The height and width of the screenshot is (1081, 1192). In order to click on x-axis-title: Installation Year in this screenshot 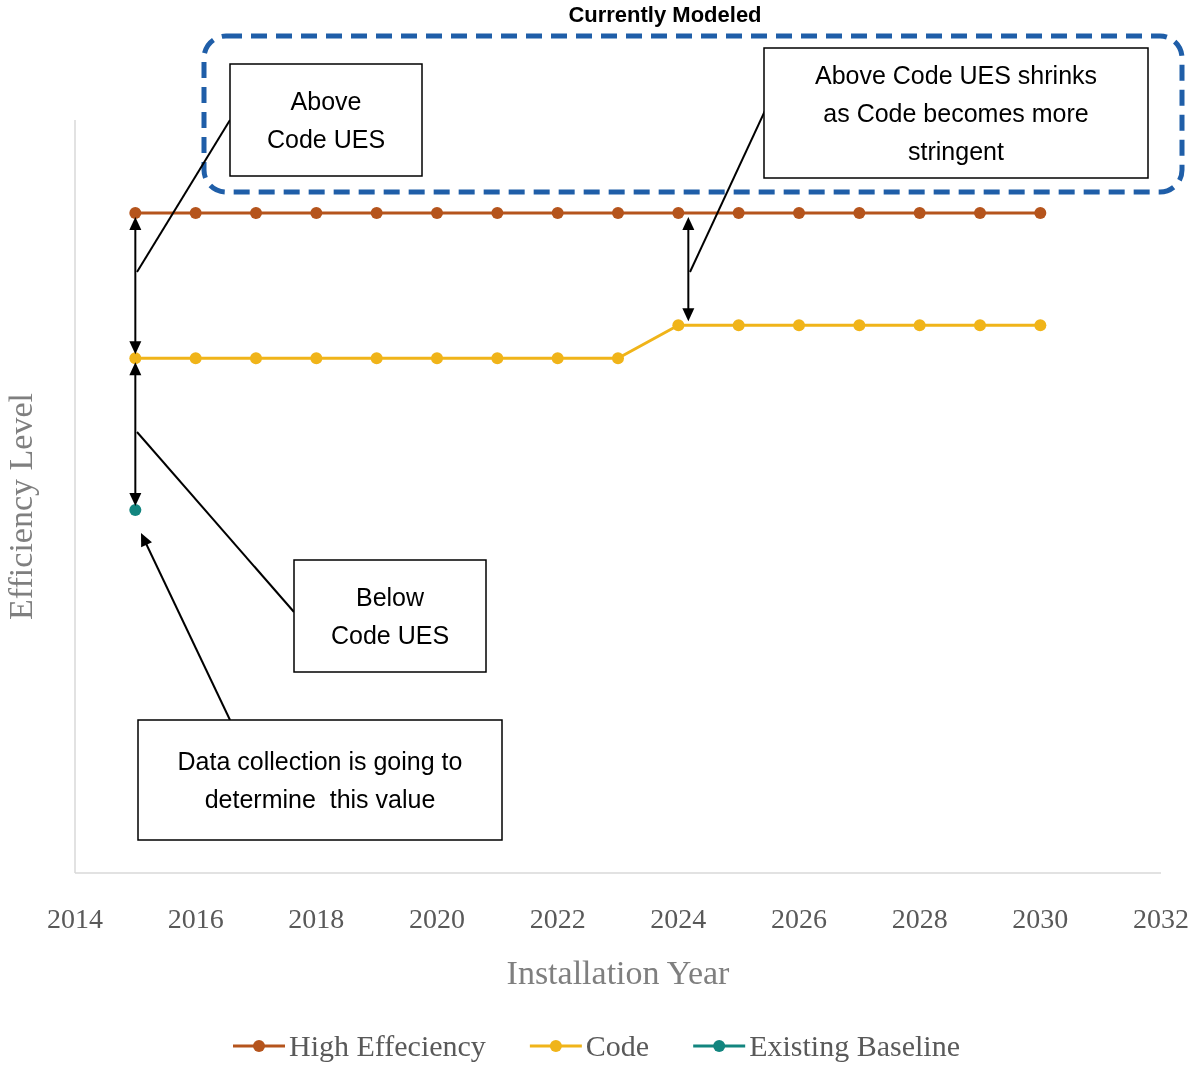, I will do `click(618, 972)`.